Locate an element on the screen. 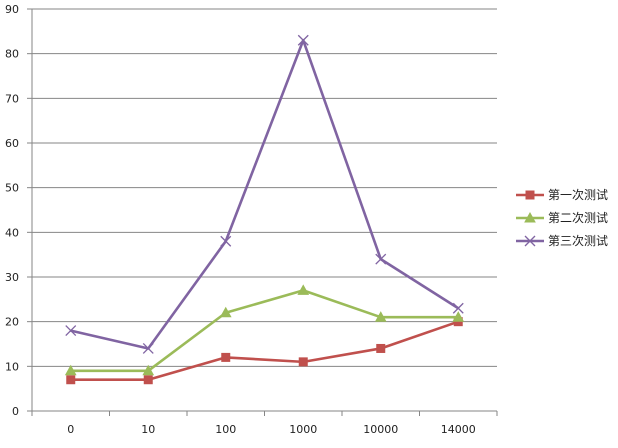 The height and width of the screenshot is (448, 618). y-tick-label: 10 is located at coordinates (12, 366).